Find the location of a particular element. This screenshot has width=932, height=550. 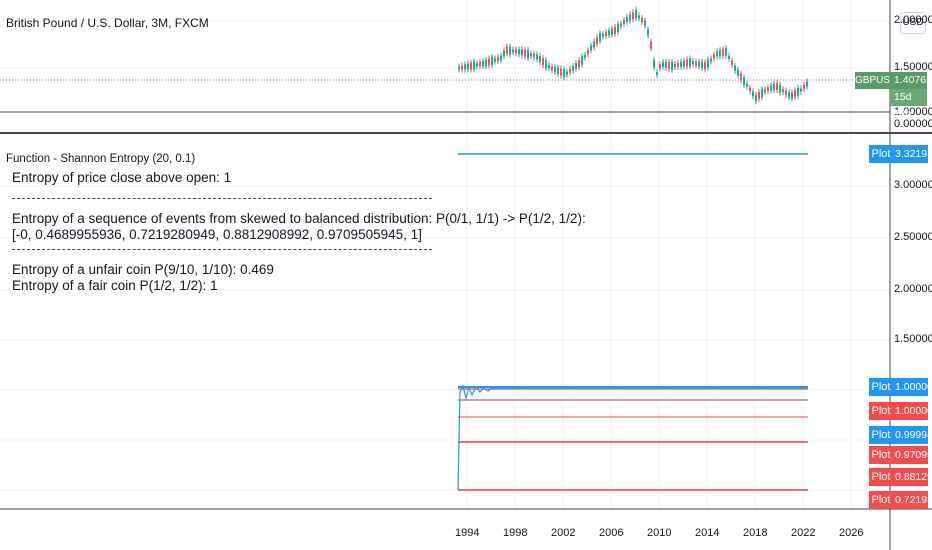

time-axis-label: 2002 is located at coordinates (563, 533).